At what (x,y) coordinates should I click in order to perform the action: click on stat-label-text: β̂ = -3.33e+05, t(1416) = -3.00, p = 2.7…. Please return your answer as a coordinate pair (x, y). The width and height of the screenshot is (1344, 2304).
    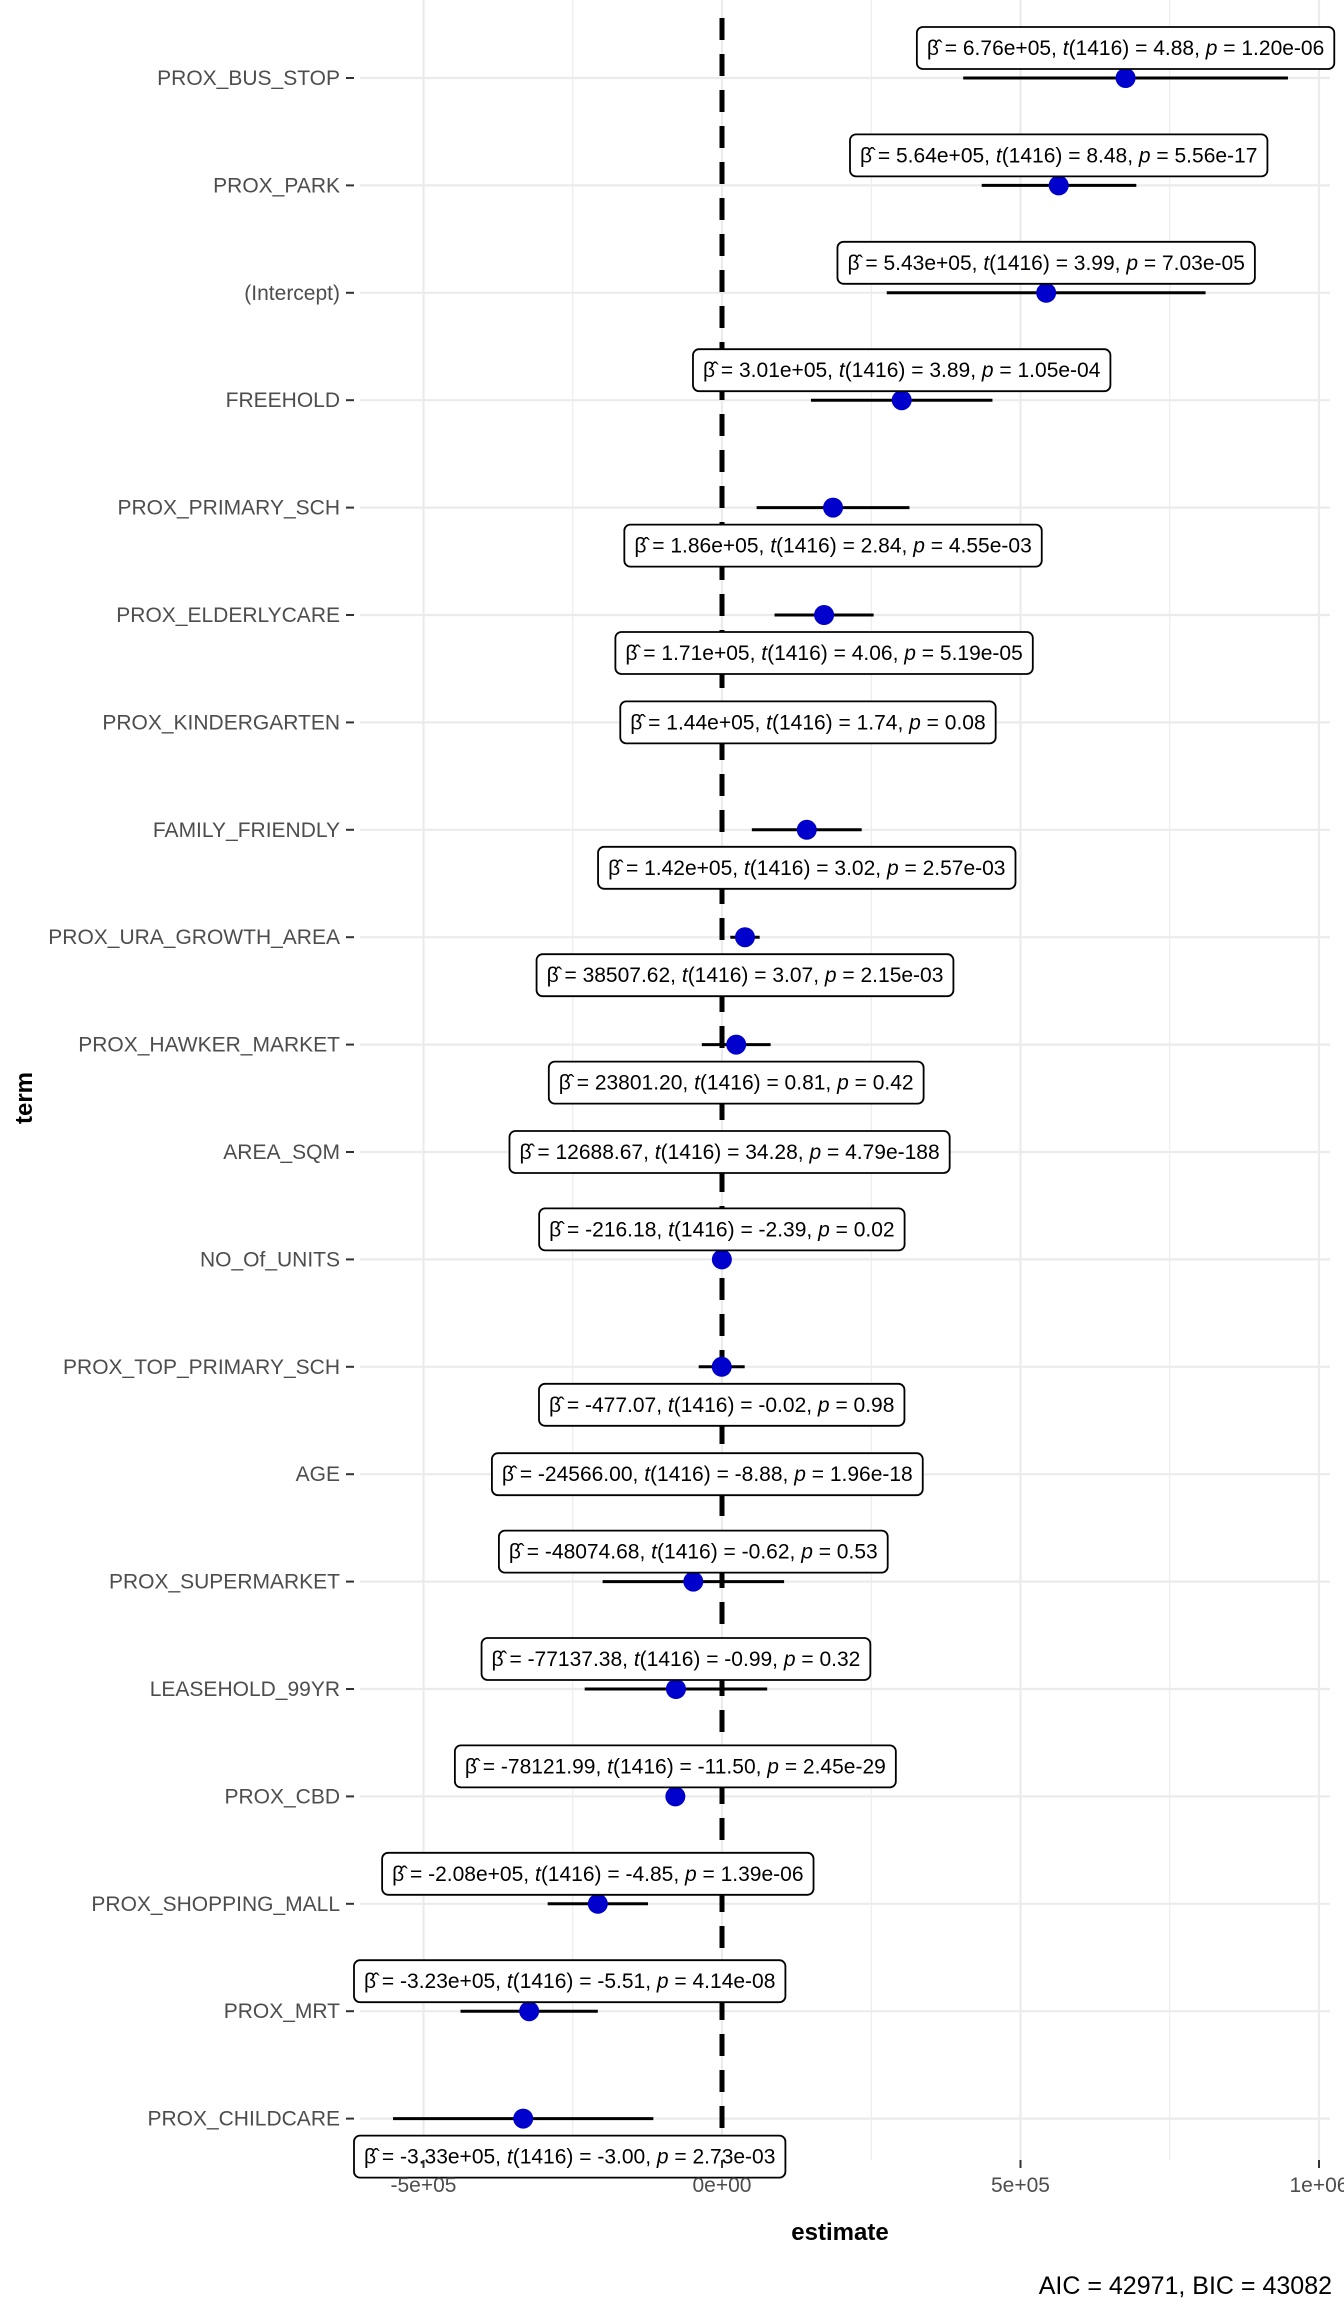
    Looking at the image, I should click on (569, 2157).